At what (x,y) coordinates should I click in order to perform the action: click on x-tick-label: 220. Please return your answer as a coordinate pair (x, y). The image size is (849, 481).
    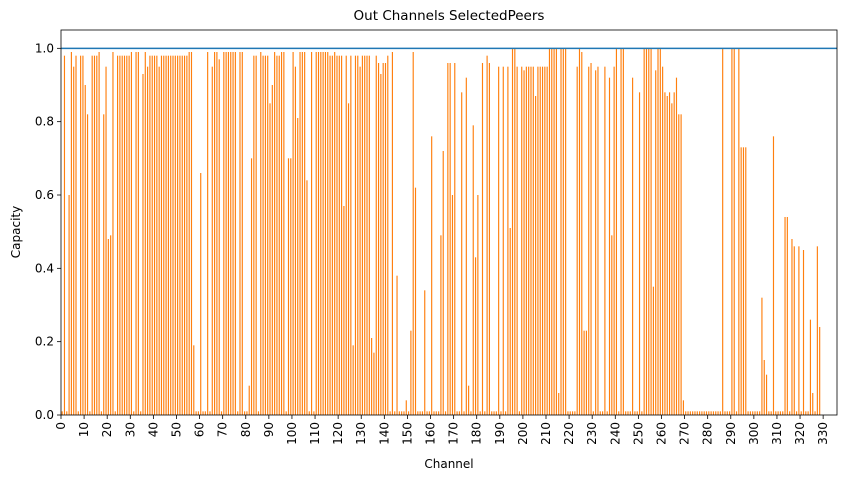
    Looking at the image, I should click on (569, 433).